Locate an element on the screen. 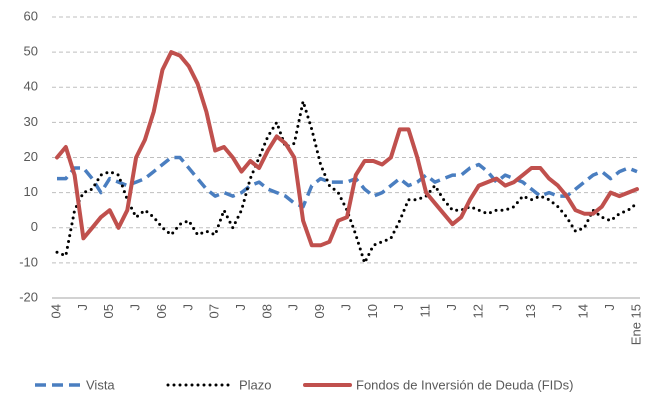  y-tick-label: 30 is located at coordinates (31, 121).